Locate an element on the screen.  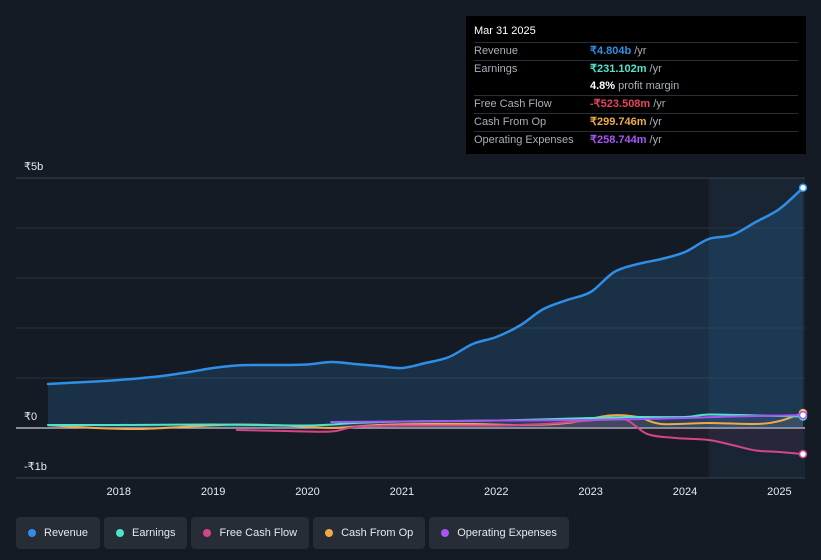
free-cash-flow-area is located at coordinates (519, 436).